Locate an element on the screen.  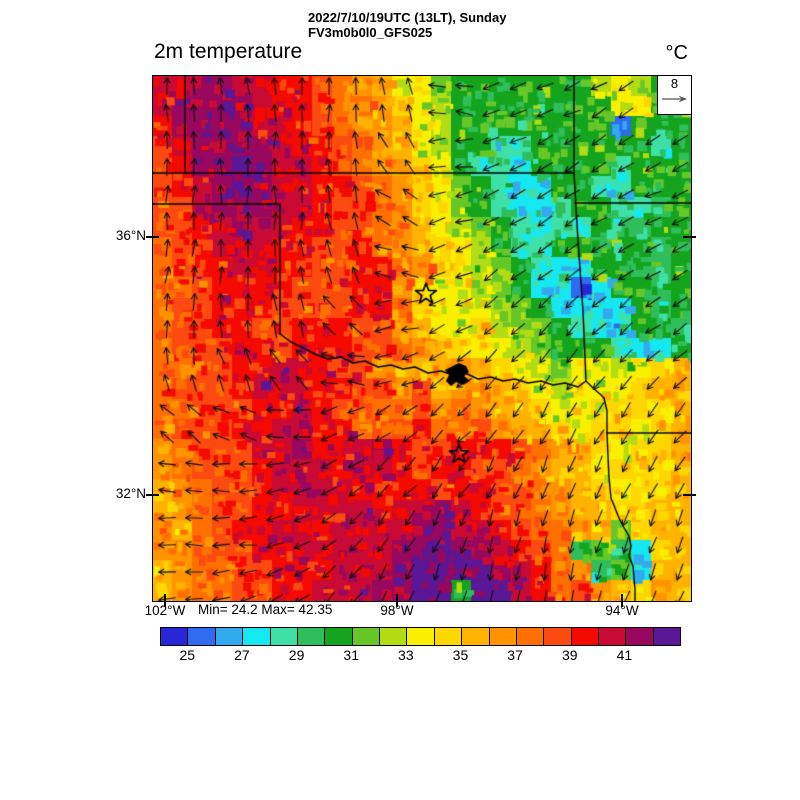
colorbar-tick-label: 33 is located at coordinates (406, 655).